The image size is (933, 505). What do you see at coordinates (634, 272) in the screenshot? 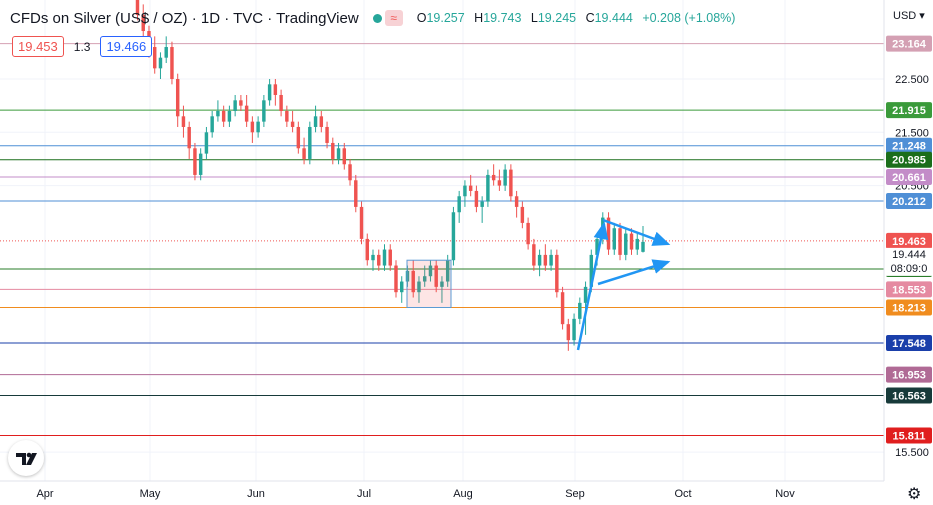
I see `pennant-lower-arrow` at bounding box center [634, 272].